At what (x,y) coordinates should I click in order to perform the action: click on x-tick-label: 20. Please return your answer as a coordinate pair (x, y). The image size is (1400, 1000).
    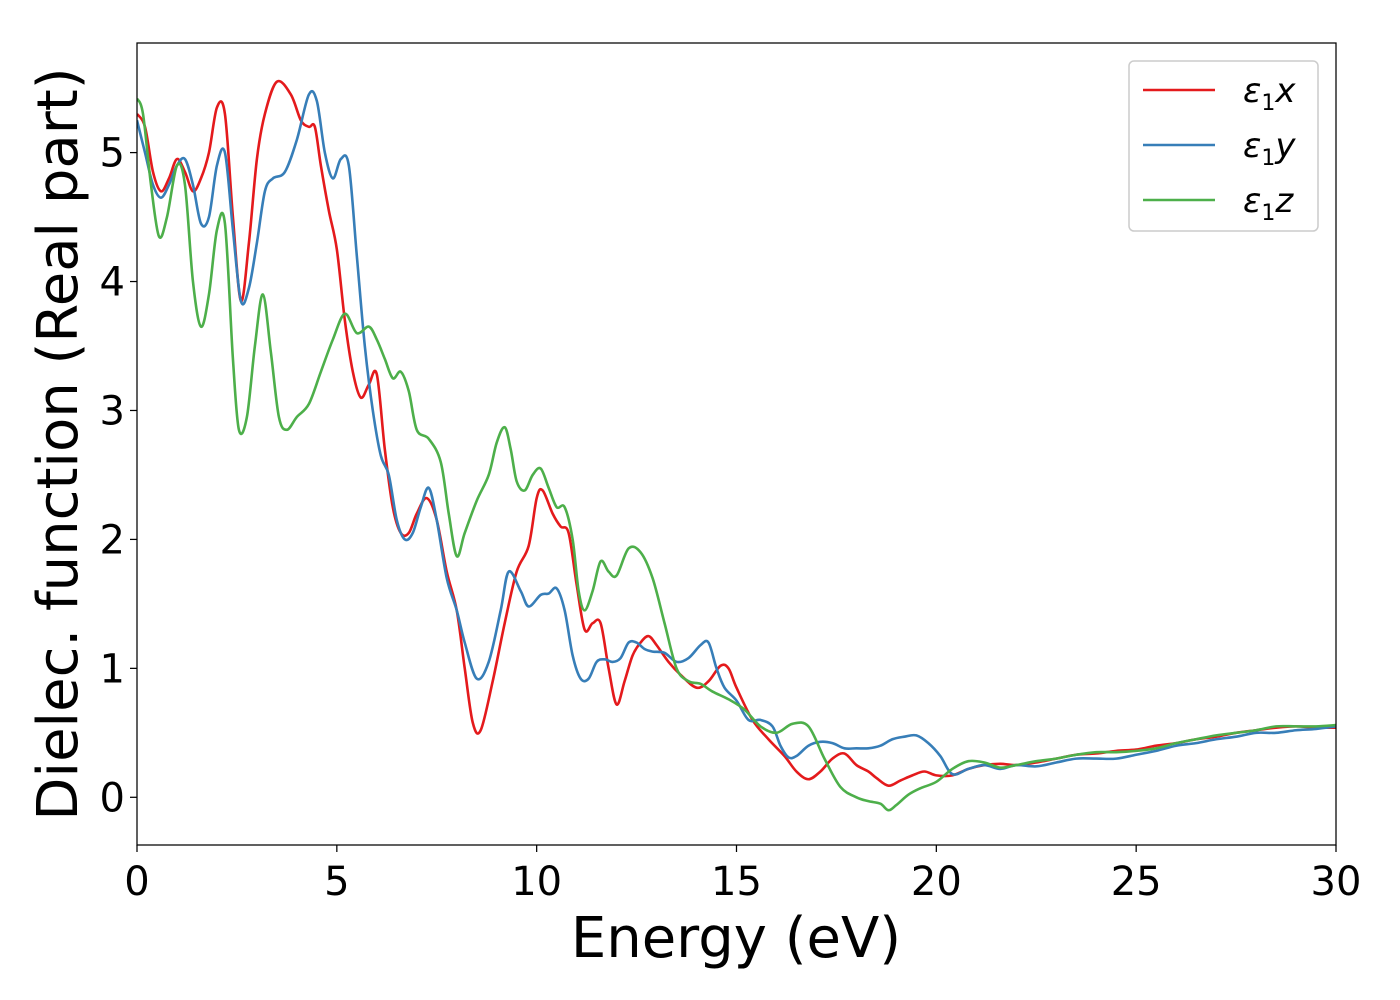
    Looking at the image, I should click on (936, 882).